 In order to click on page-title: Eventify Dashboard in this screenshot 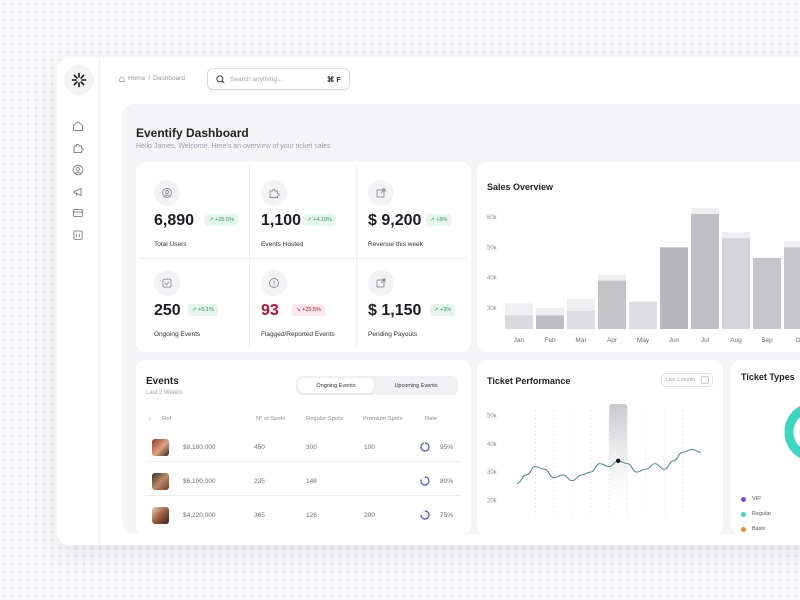, I will do `click(192, 133)`.